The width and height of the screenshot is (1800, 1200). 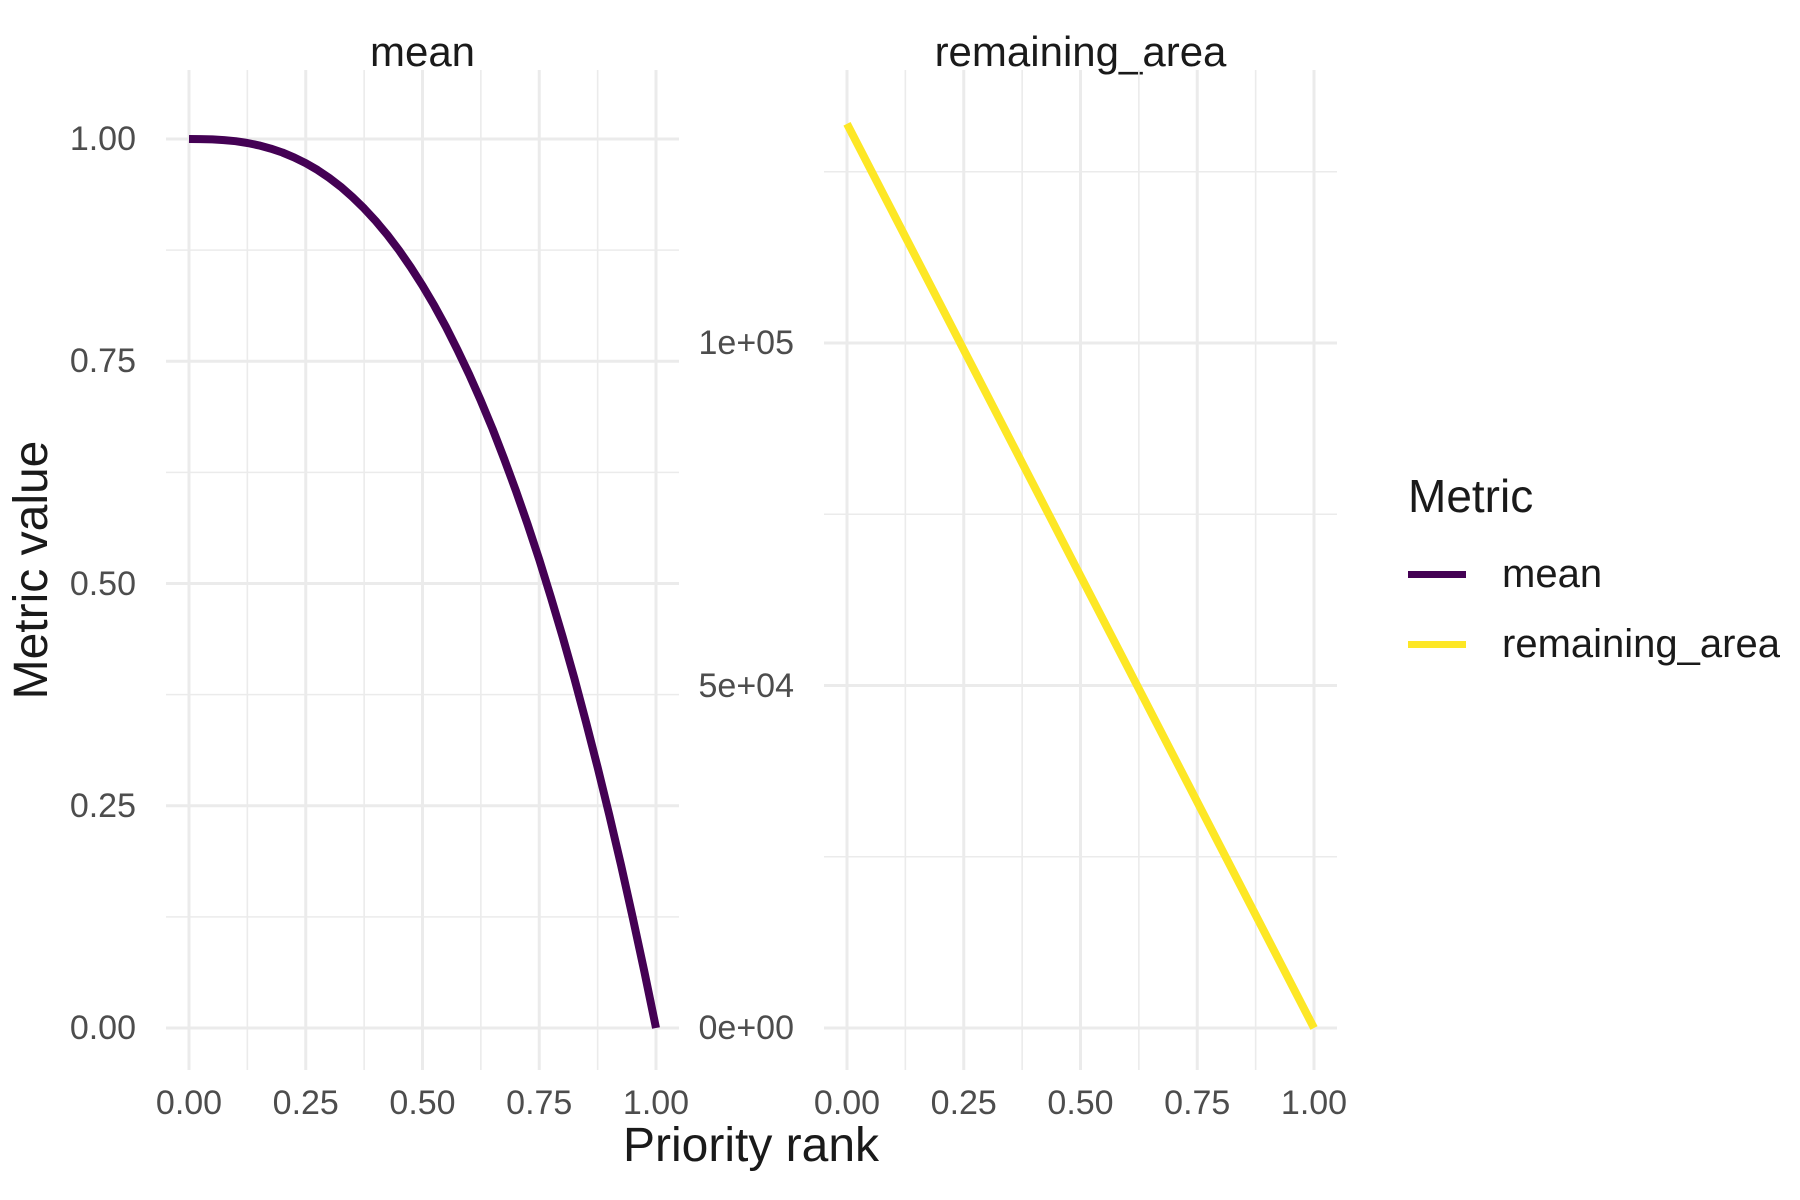 I want to click on y-tick-label: 0.50, so click(x=102, y=583).